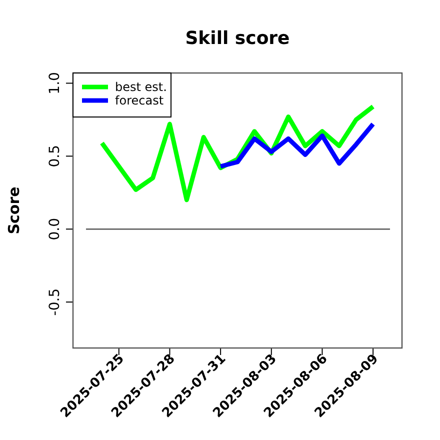  What do you see at coordinates (55, 156) in the screenshot?
I see `y-tick-label: 0.5` at bounding box center [55, 156].